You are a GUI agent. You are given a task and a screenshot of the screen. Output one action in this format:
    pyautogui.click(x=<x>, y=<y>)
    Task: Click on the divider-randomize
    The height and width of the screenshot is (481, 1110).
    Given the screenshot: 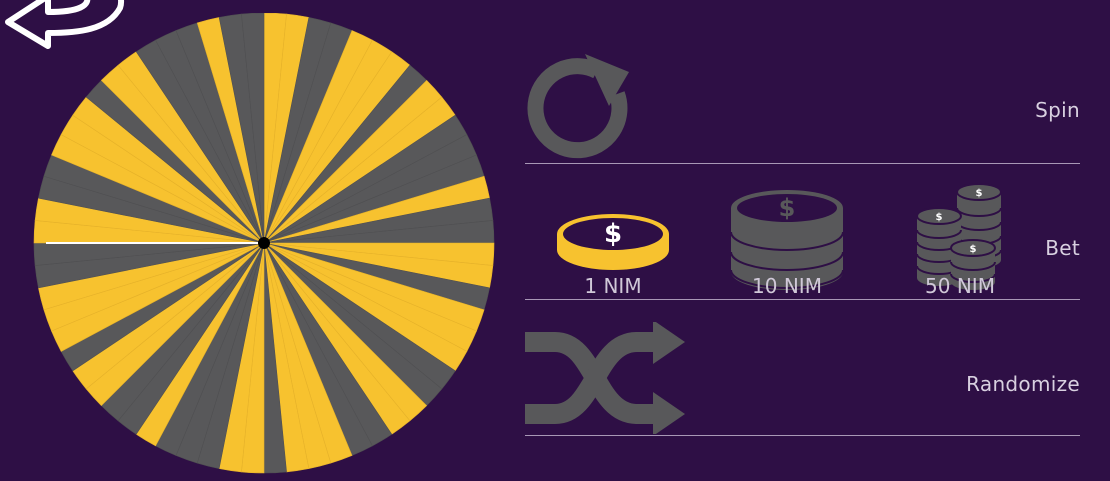 What is the action you would take?
    pyautogui.click(x=802, y=435)
    